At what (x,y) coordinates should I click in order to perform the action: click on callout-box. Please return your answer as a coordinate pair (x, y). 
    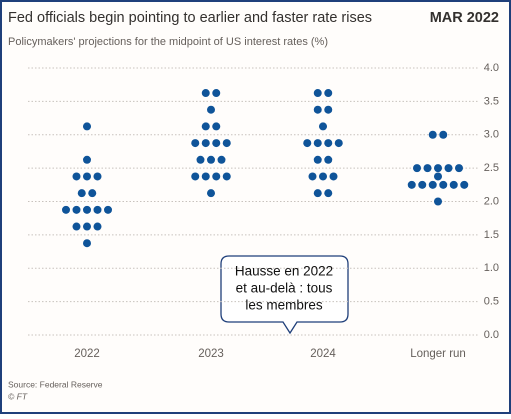
    Looking at the image, I should click on (284, 295).